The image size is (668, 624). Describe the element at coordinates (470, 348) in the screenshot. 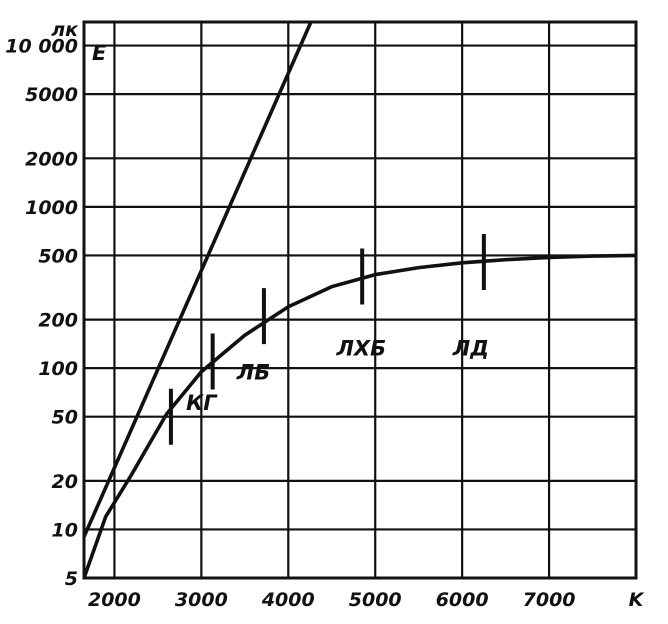

I see `annotation-label: ЛД` at that location.